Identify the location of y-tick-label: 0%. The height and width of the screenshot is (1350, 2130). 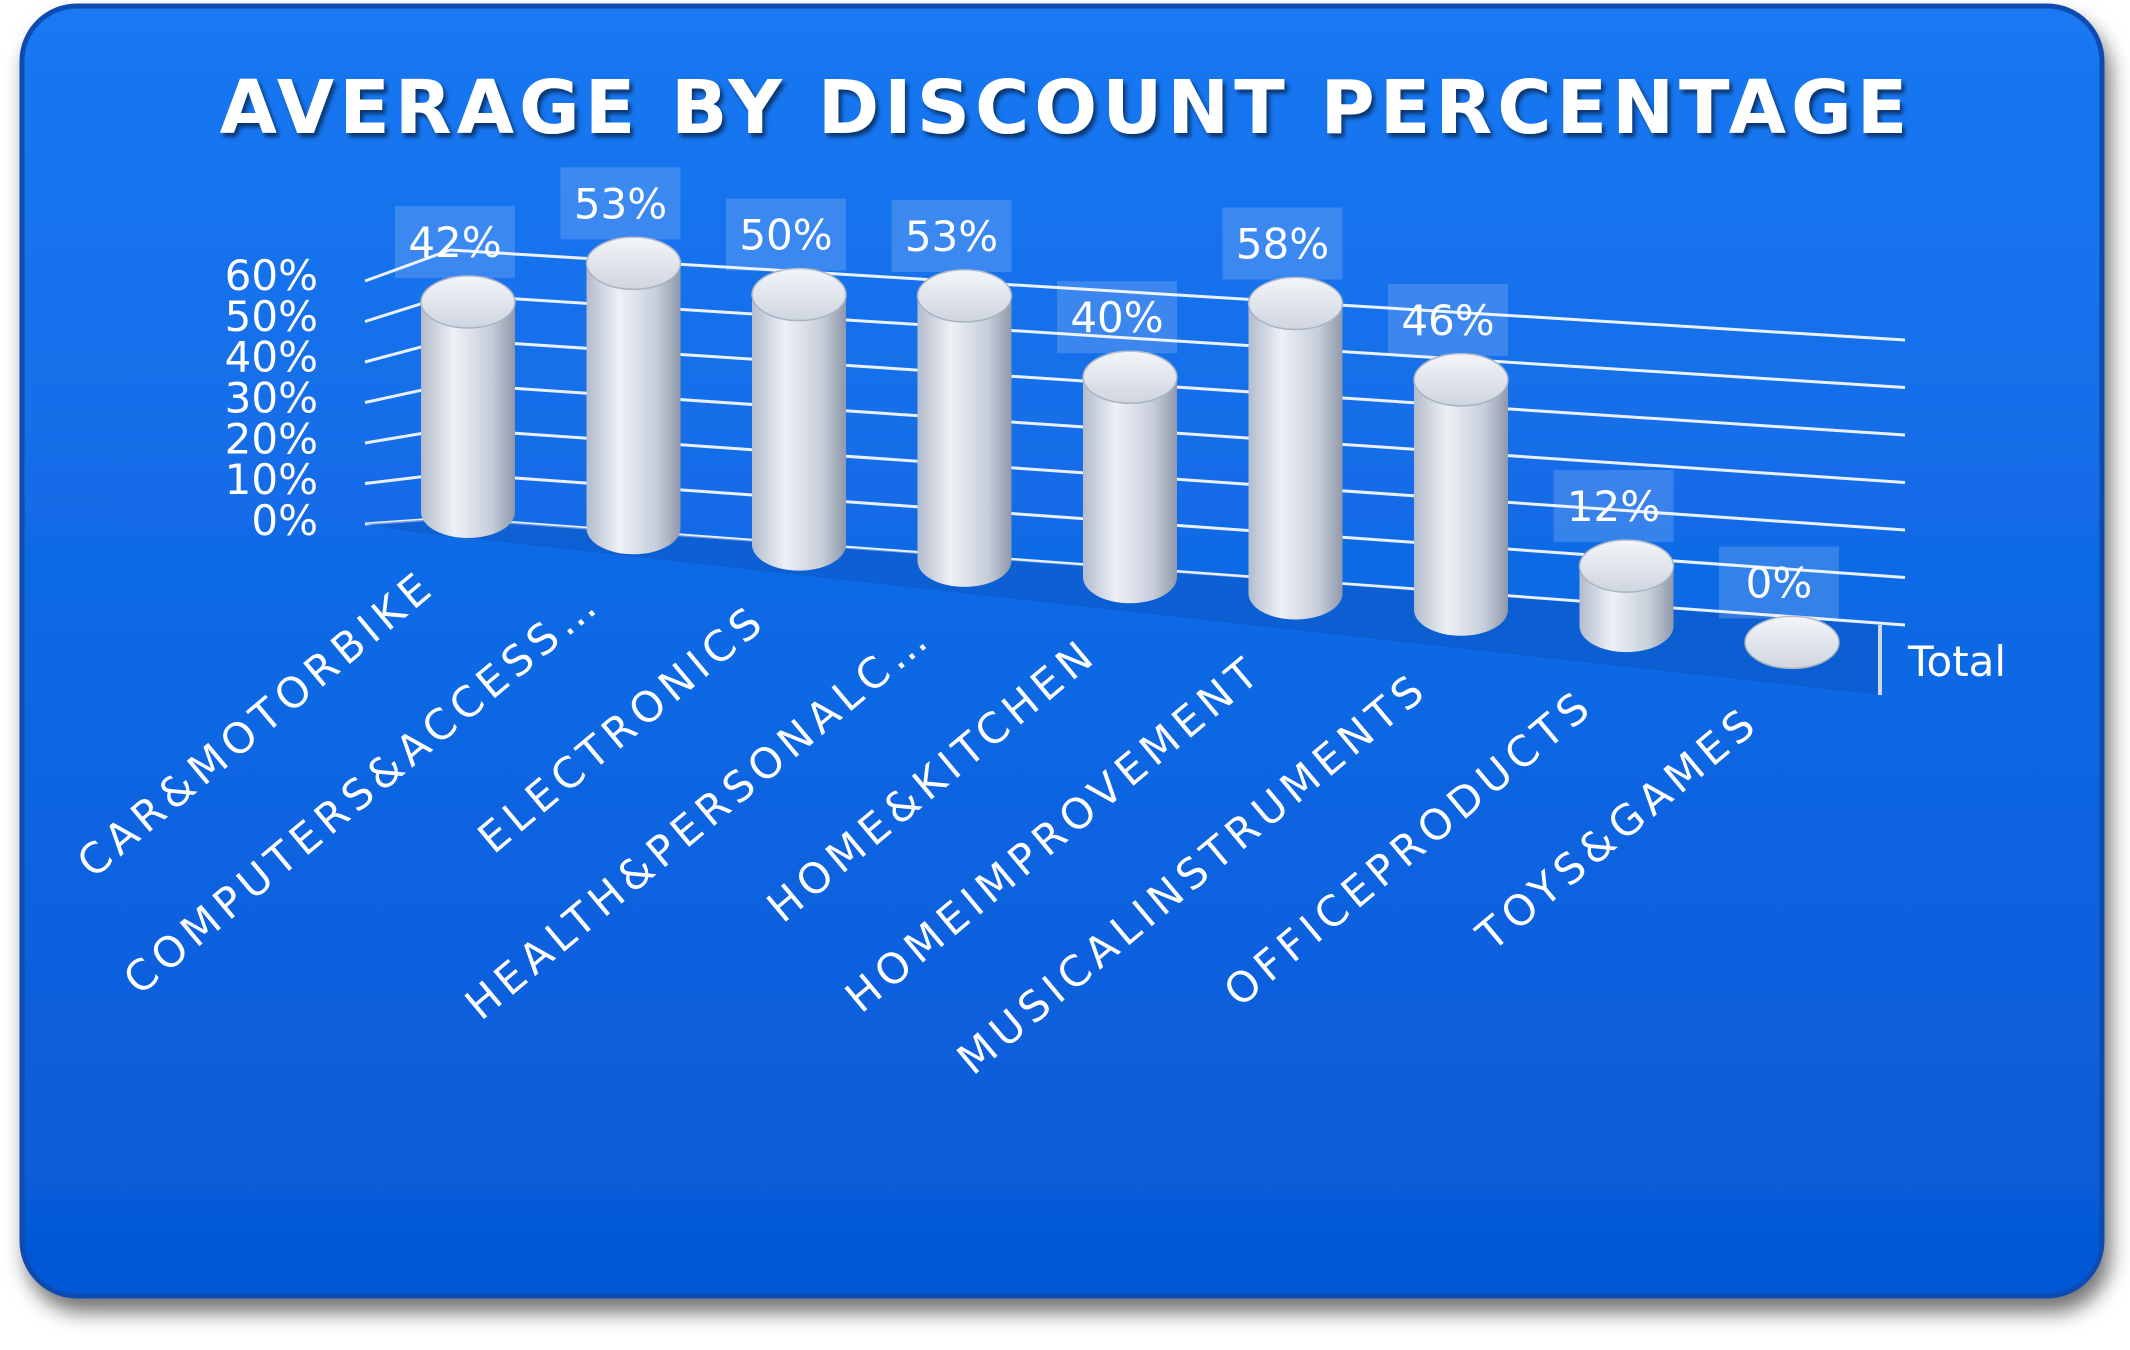
(284, 520).